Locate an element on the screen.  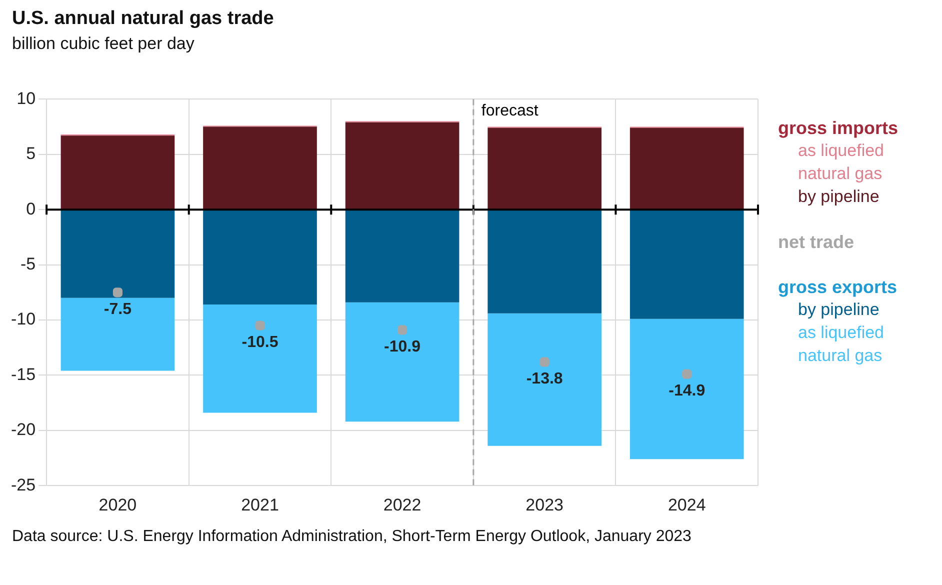
y-tick-label: 10 is located at coordinates (26, 98).